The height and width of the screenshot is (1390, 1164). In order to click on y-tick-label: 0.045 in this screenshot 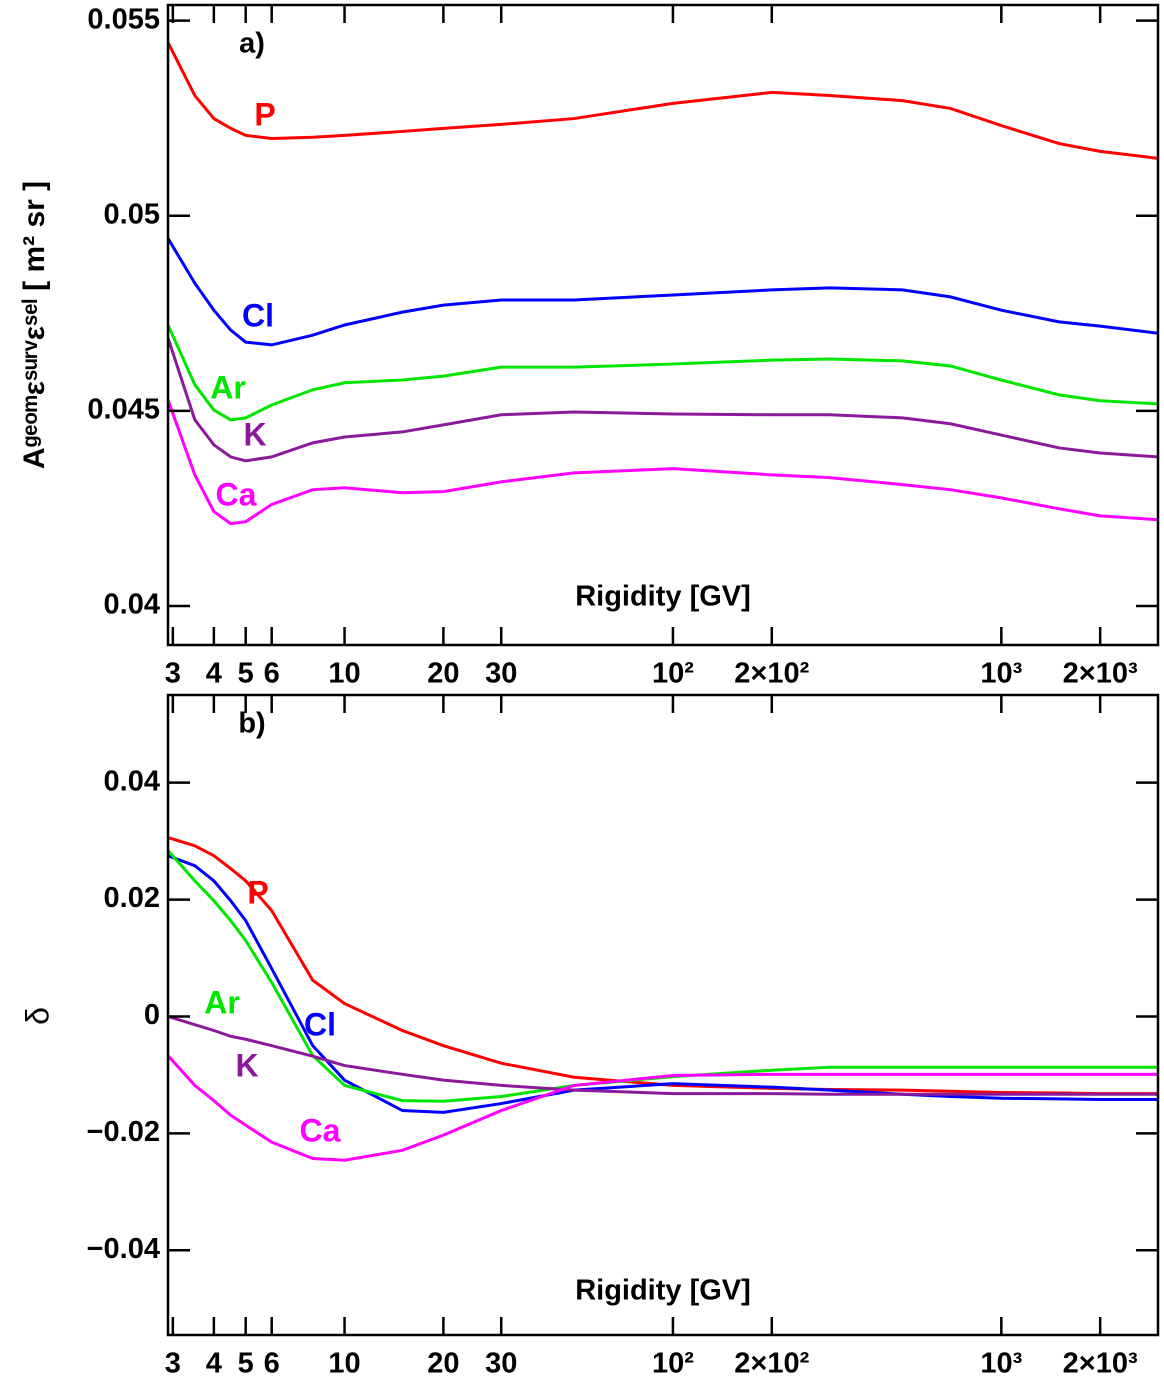, I will do `click(123, 410)`.